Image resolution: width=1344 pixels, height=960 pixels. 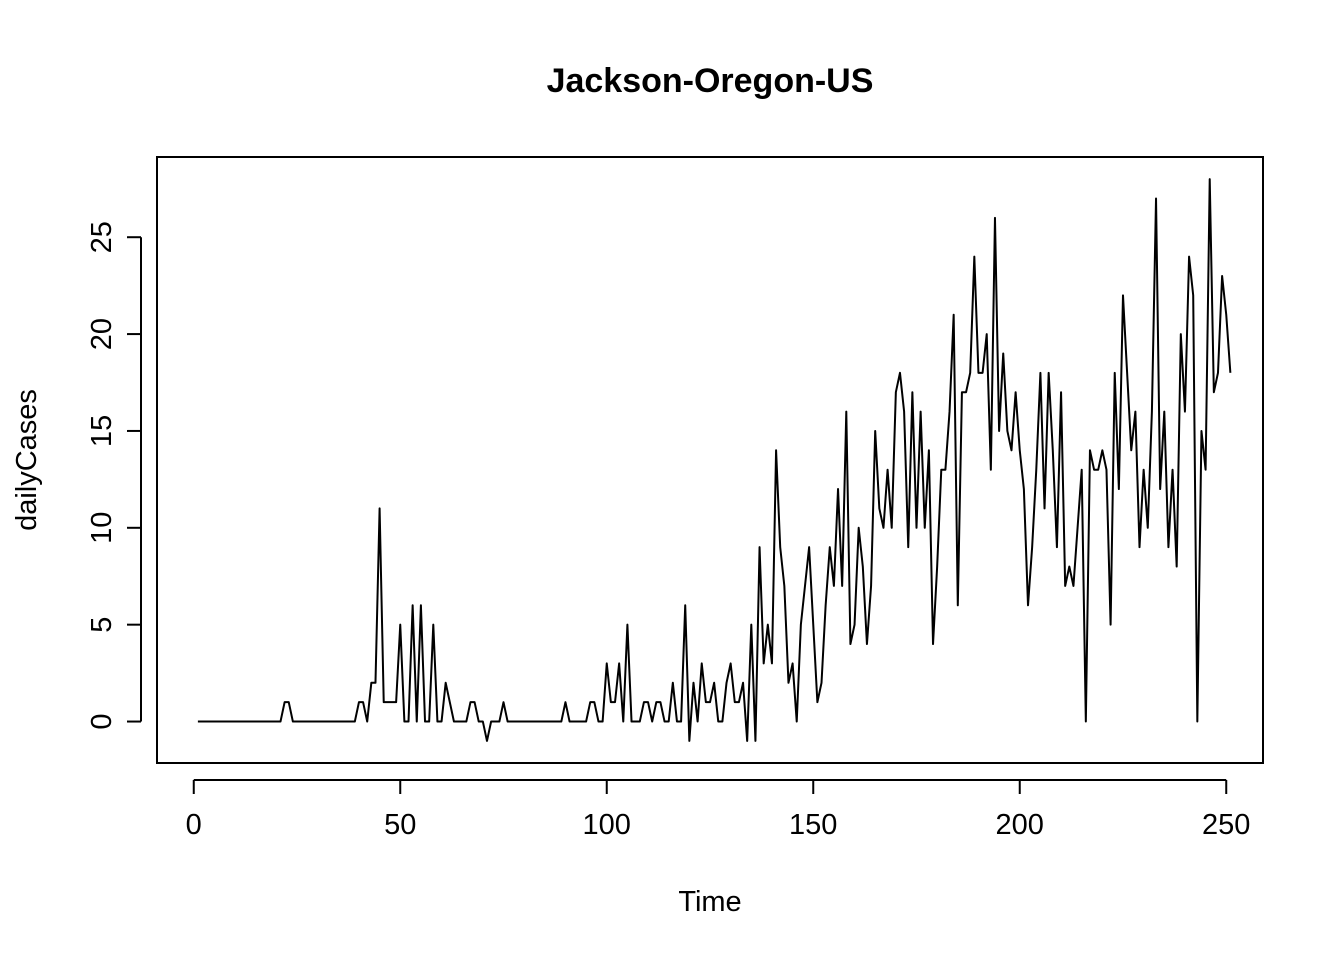 I want to click on x-axis: 0 50 100 150 200 250, so click(x=718, y=810).